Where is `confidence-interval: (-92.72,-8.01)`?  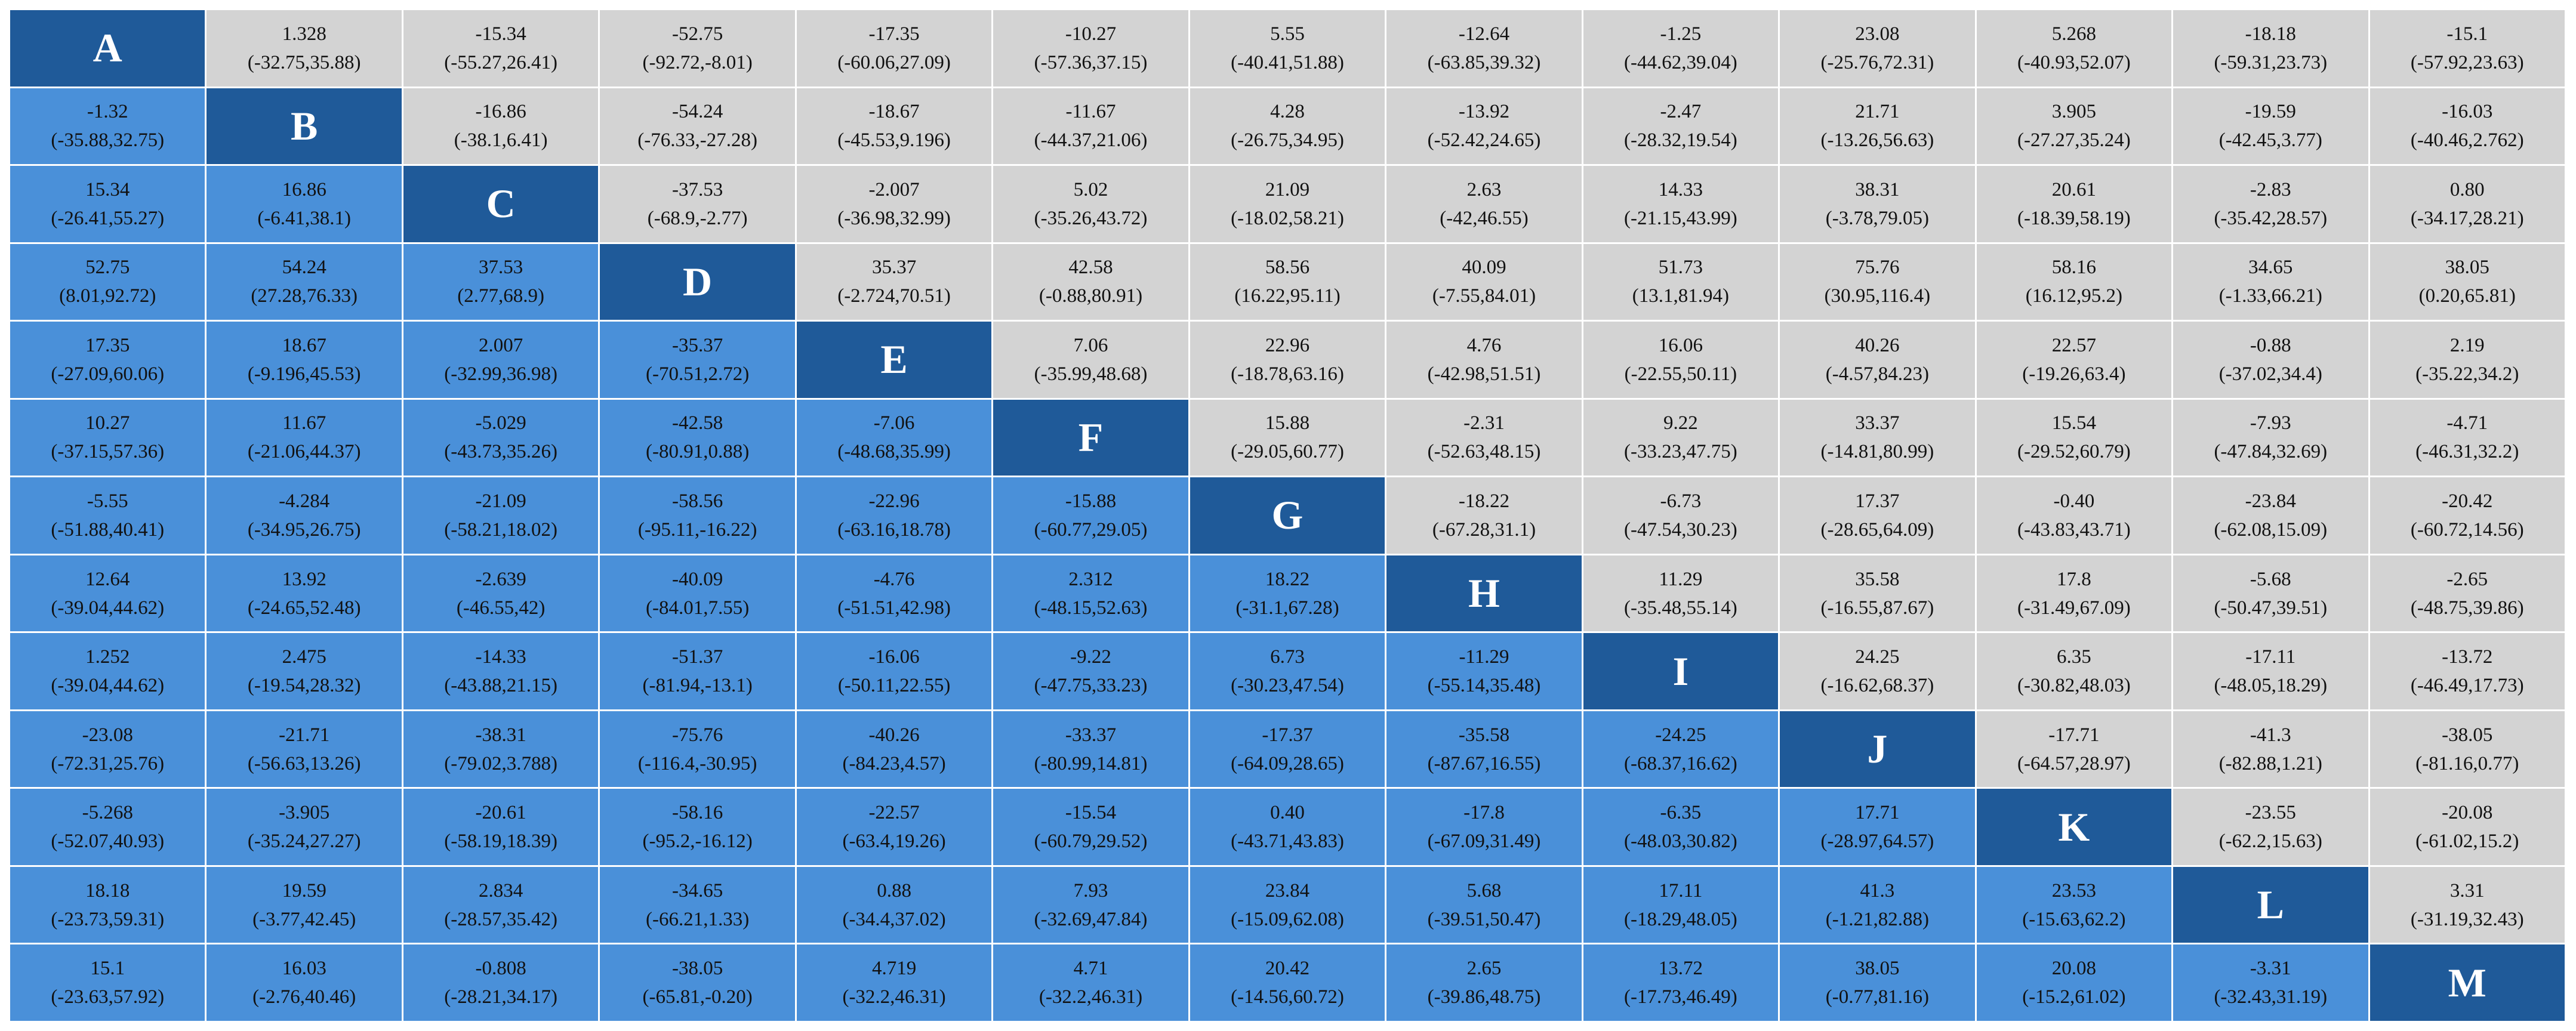 confidence-interval: (-92.72,-8.01) is located at coordinates (697, 62).